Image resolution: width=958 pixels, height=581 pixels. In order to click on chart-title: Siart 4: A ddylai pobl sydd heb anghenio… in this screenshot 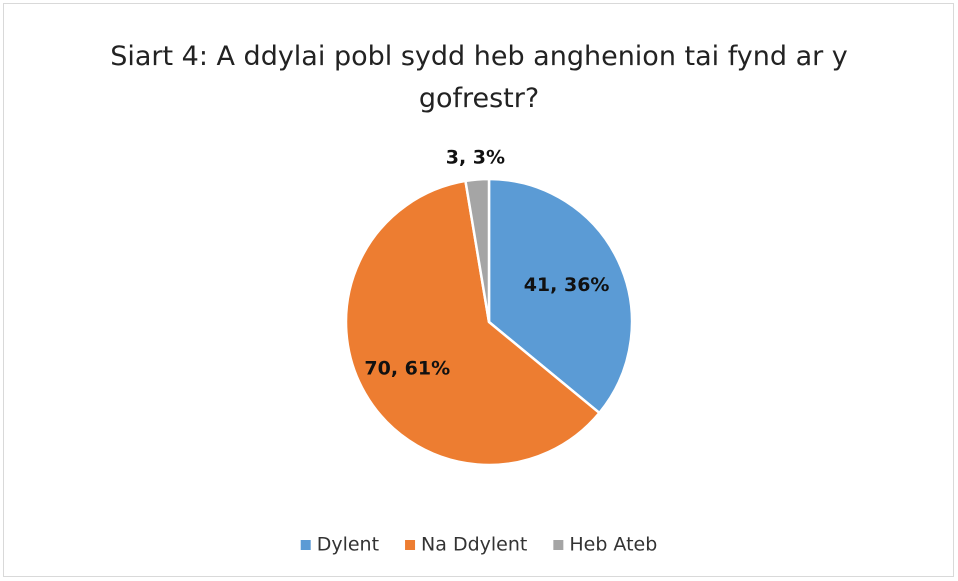, I will do `click(479, 77)`.